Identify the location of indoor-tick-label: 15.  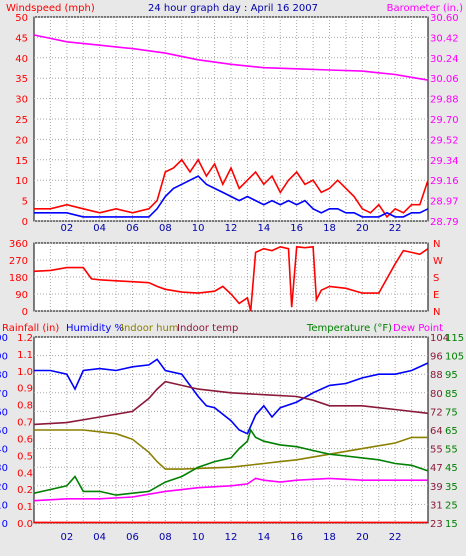
(451, 524).